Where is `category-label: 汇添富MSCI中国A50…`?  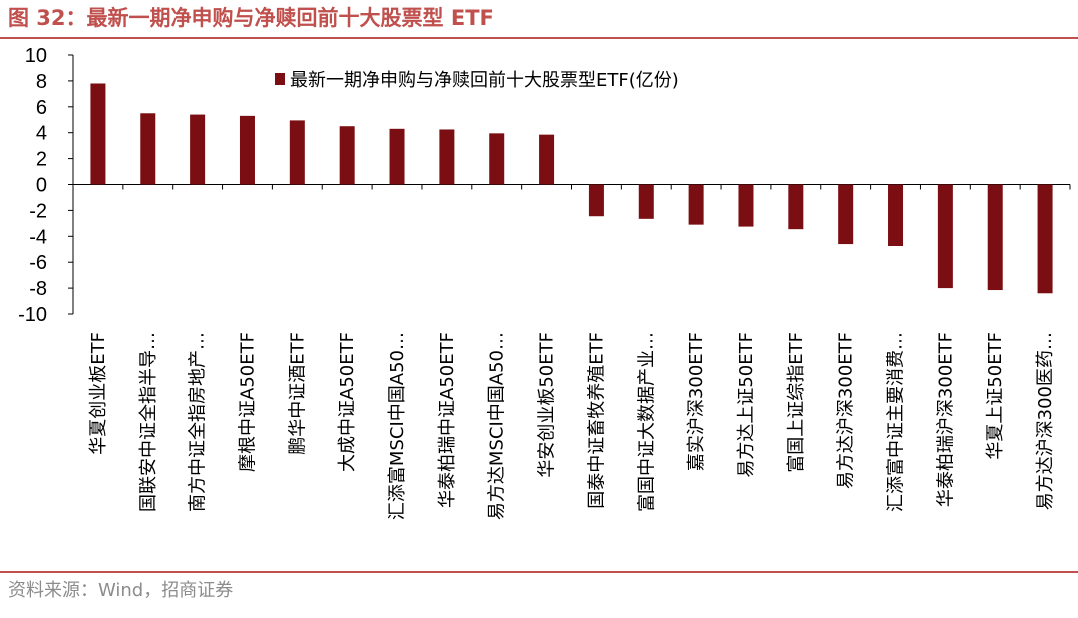
category-label: 汇添富MSCI中国A50… is located at coordinates (397, 426).